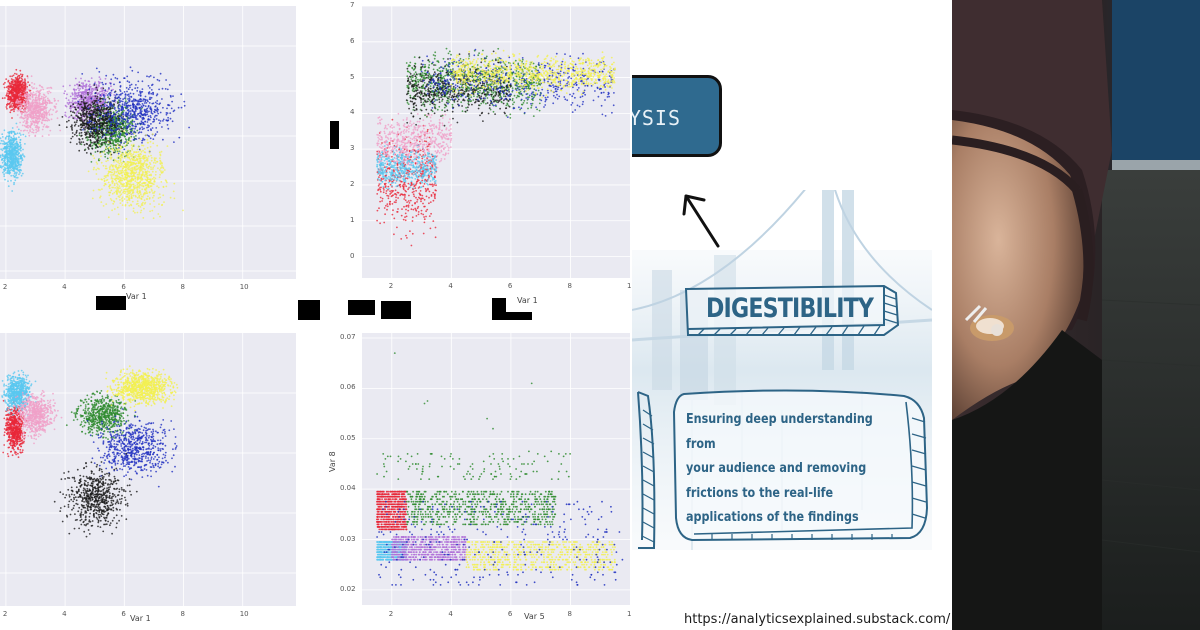  I want to click on tick-label: 0.06, so click(348, 387).